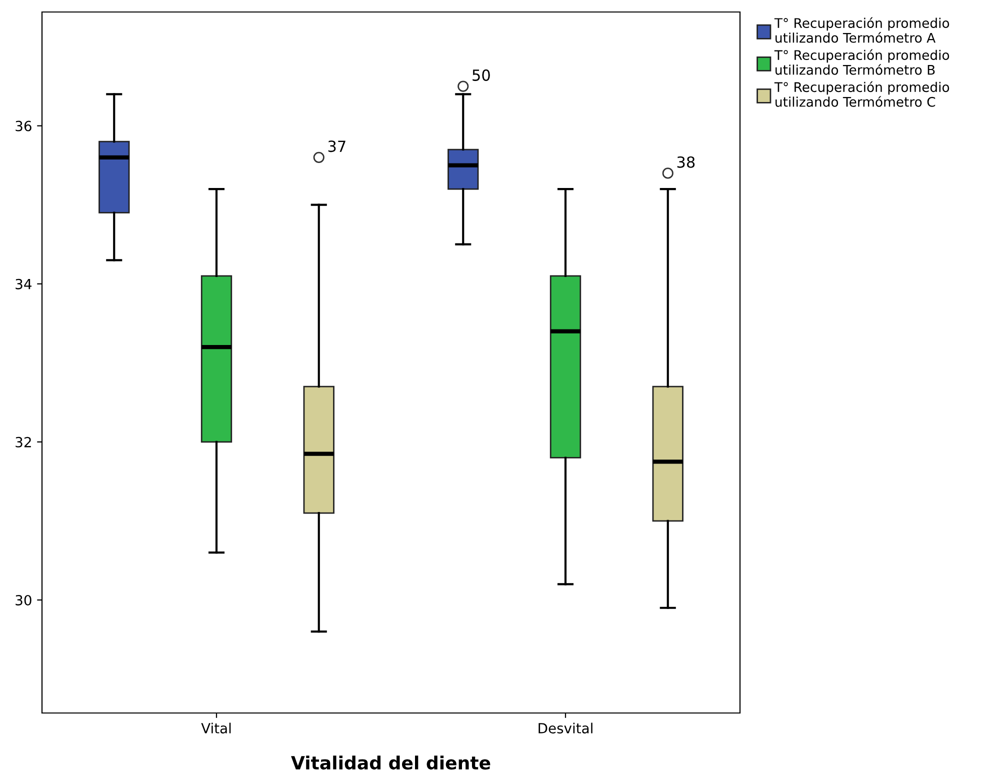 This screenshot has width=982, height=782. What do you see at coordinates (24, 600) in the screenshot?
I see `y-tick-label: 30` at bounding box center [24, 600].